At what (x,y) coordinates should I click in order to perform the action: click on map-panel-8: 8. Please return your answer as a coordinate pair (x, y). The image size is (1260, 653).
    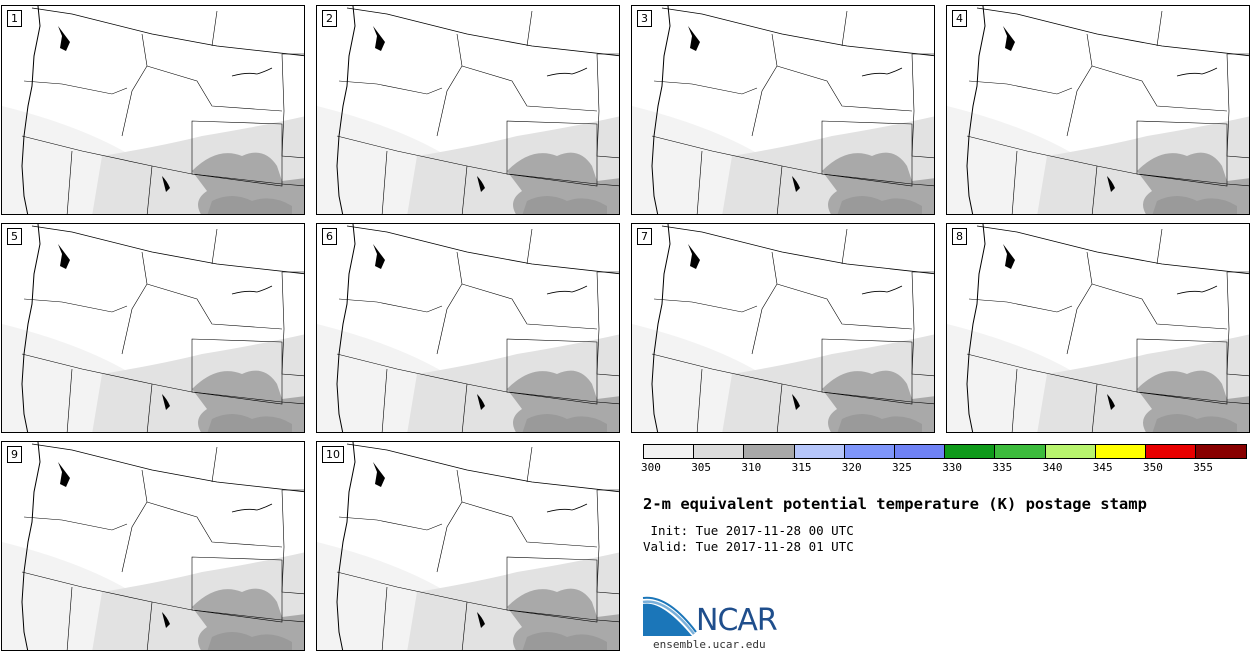
    Looking at the image, I should click on (1098, 328).